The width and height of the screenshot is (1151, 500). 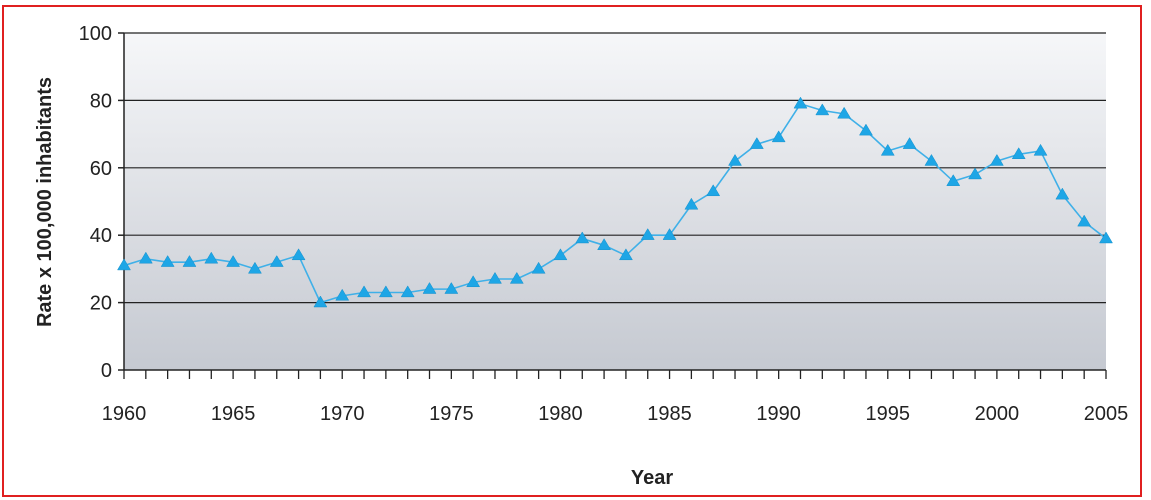 I want to click on x-tick-label: 1975, so click(x=451, y=414).